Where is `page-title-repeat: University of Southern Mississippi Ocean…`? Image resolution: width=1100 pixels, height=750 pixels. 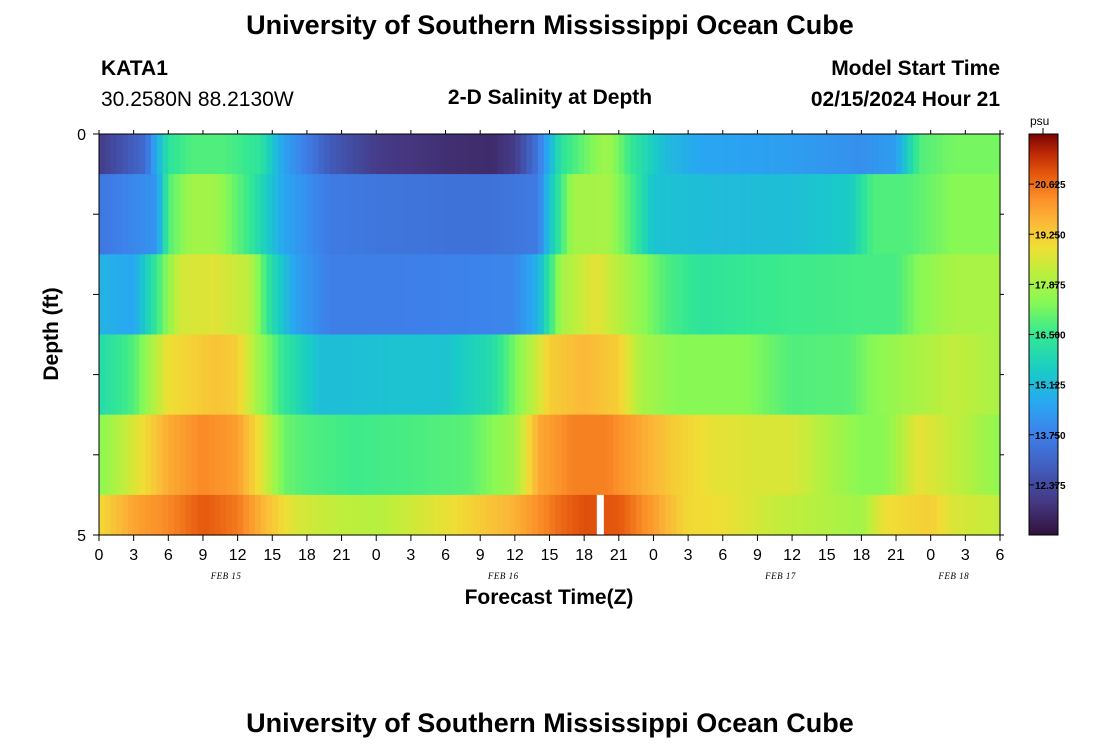 page-title-repeat: University of Southern Mississippi Ocean… is located at coordinates (550, 723).